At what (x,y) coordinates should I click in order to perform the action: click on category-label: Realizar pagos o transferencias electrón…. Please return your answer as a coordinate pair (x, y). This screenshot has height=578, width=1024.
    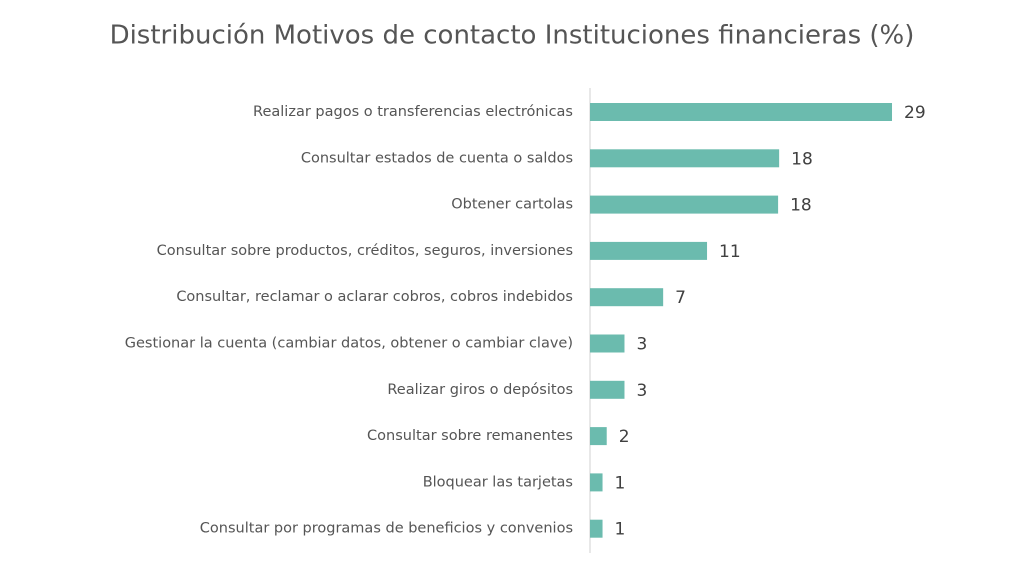
    Looking at the image, I should click on (413, 112).